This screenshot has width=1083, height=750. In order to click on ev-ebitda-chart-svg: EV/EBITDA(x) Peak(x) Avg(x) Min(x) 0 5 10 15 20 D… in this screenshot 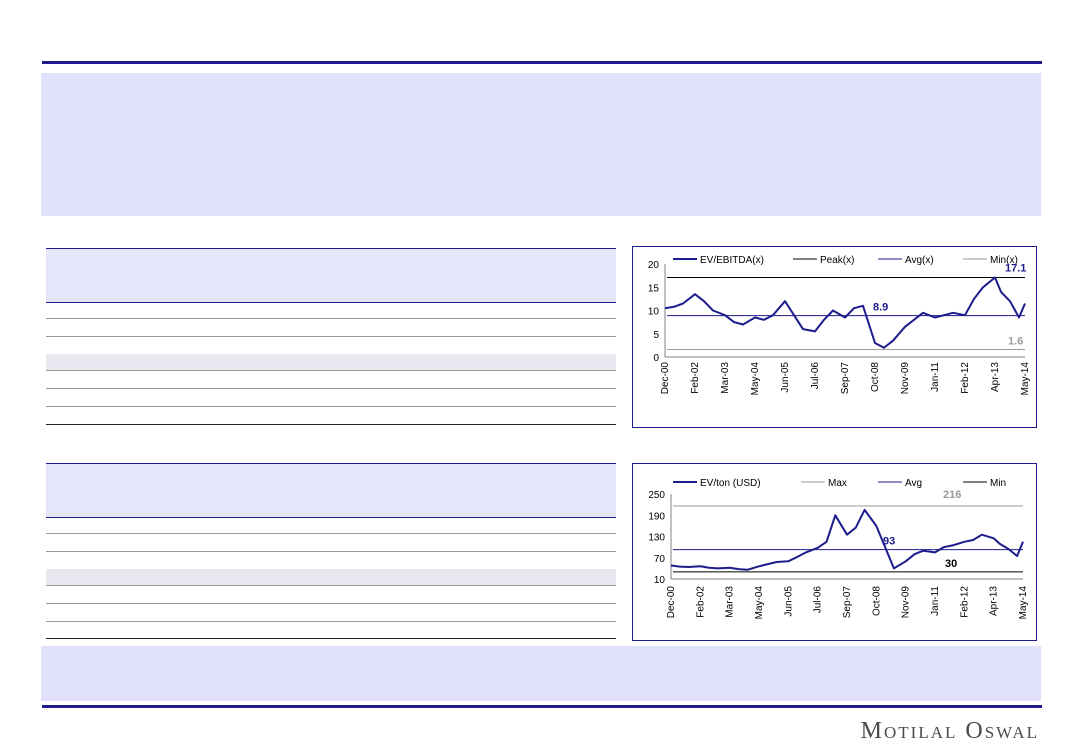, I will do `click(839, 325)`.